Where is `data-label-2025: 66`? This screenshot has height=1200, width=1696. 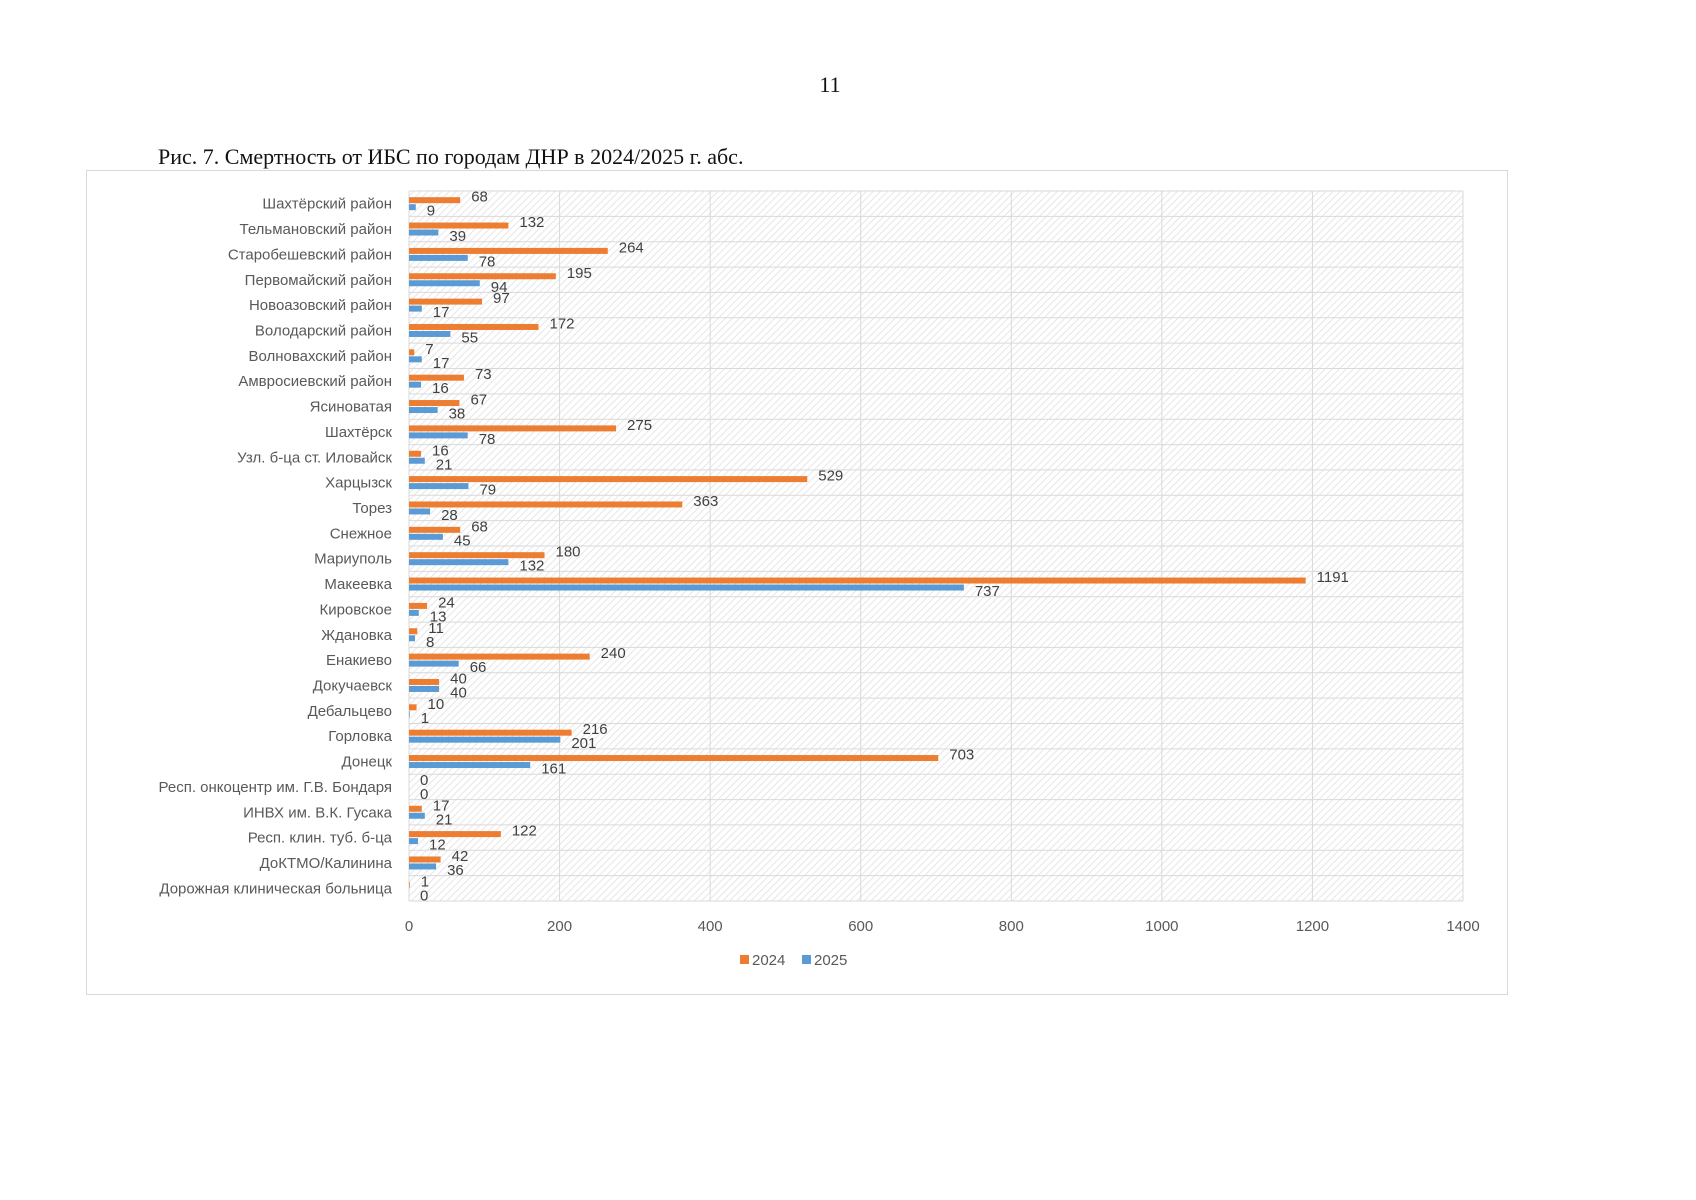 data-label-2025: 66 is located at coordinates (478, 667).